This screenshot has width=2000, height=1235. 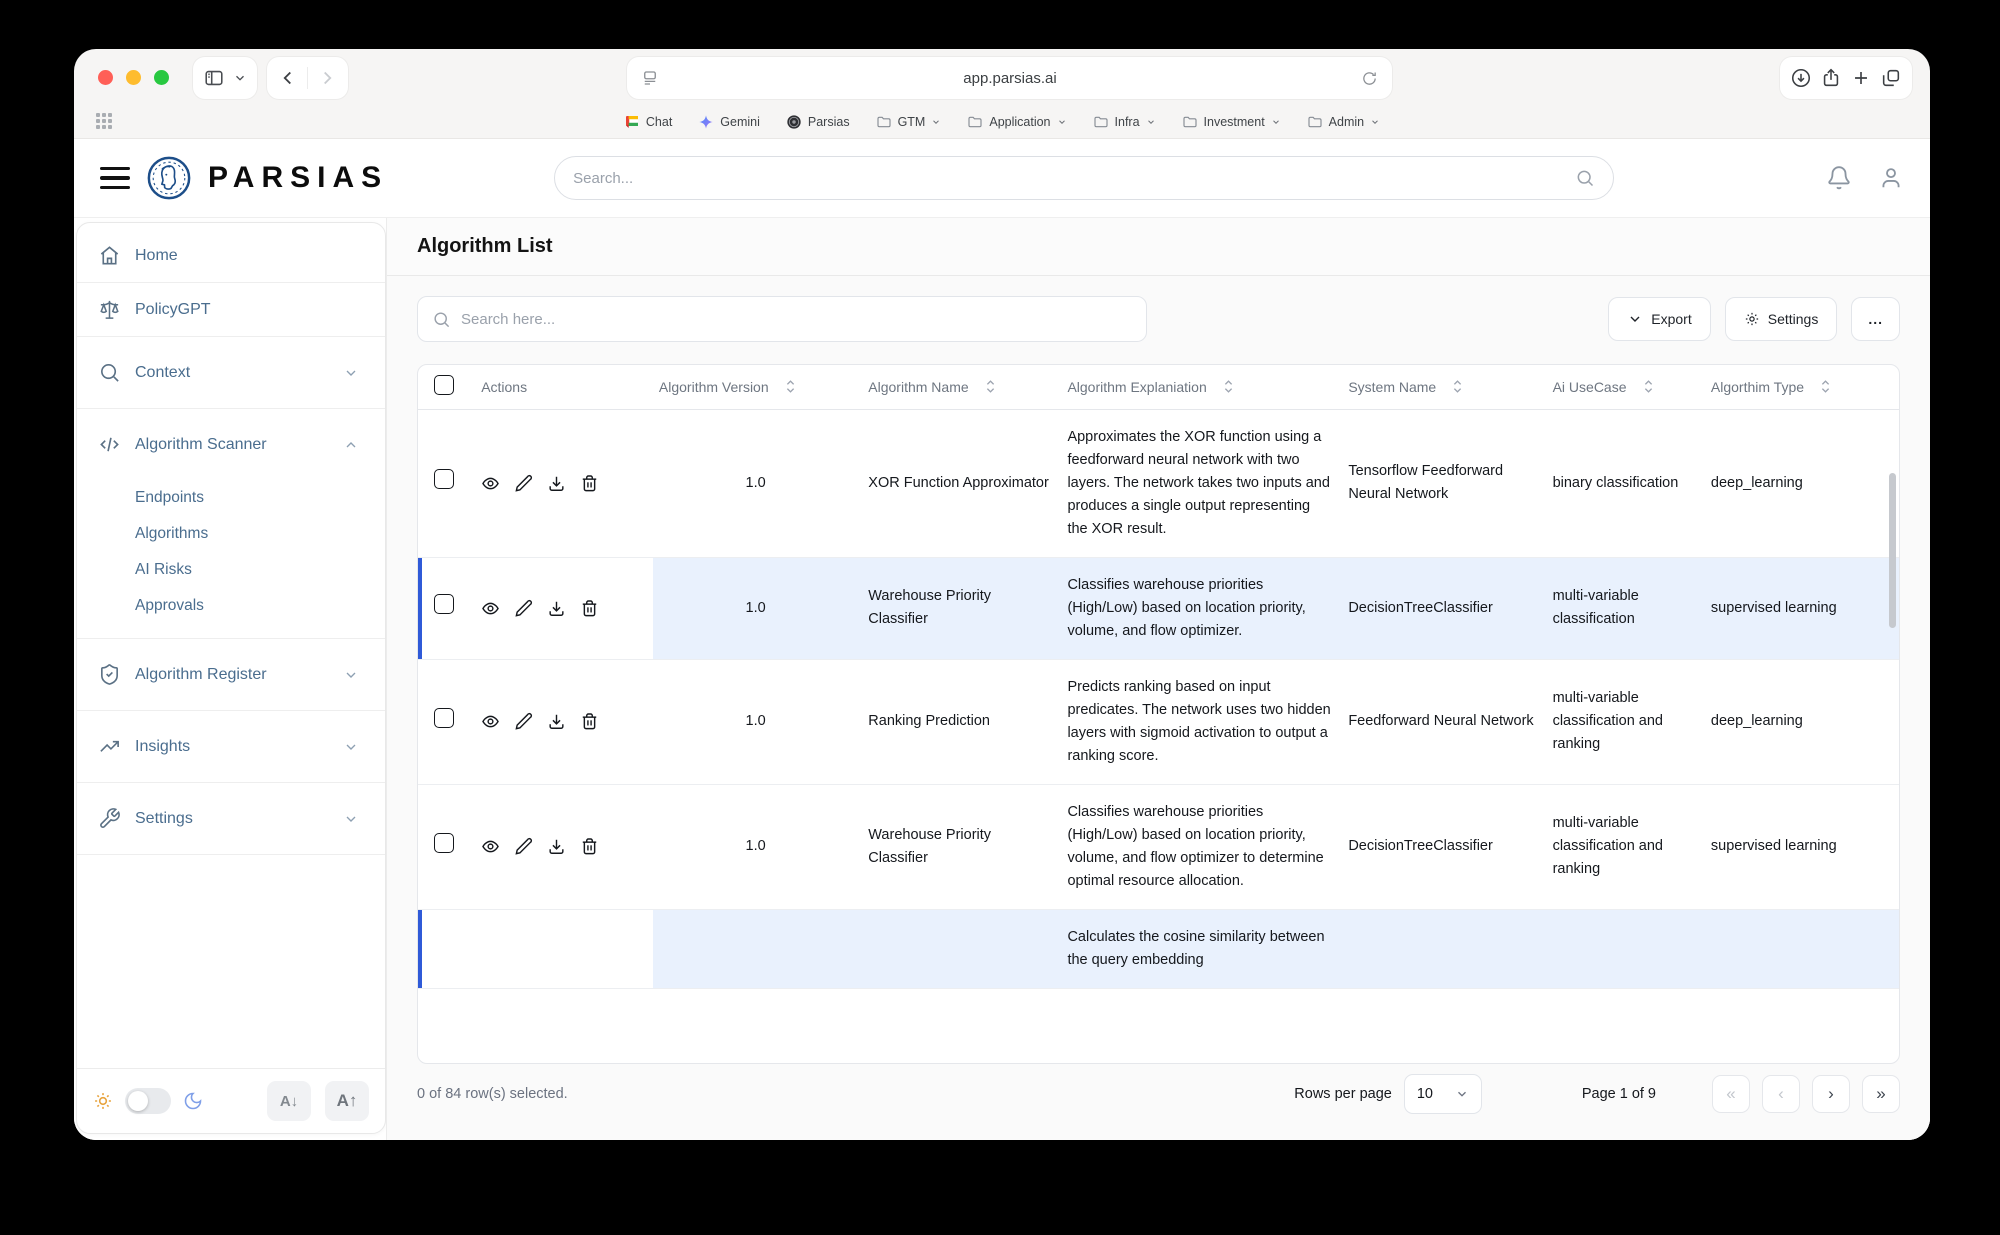 What do you see at coordinates (231, 372) in the screenshot?
I see `sidebar-item-context: Context` at bounding box center [231, 372].